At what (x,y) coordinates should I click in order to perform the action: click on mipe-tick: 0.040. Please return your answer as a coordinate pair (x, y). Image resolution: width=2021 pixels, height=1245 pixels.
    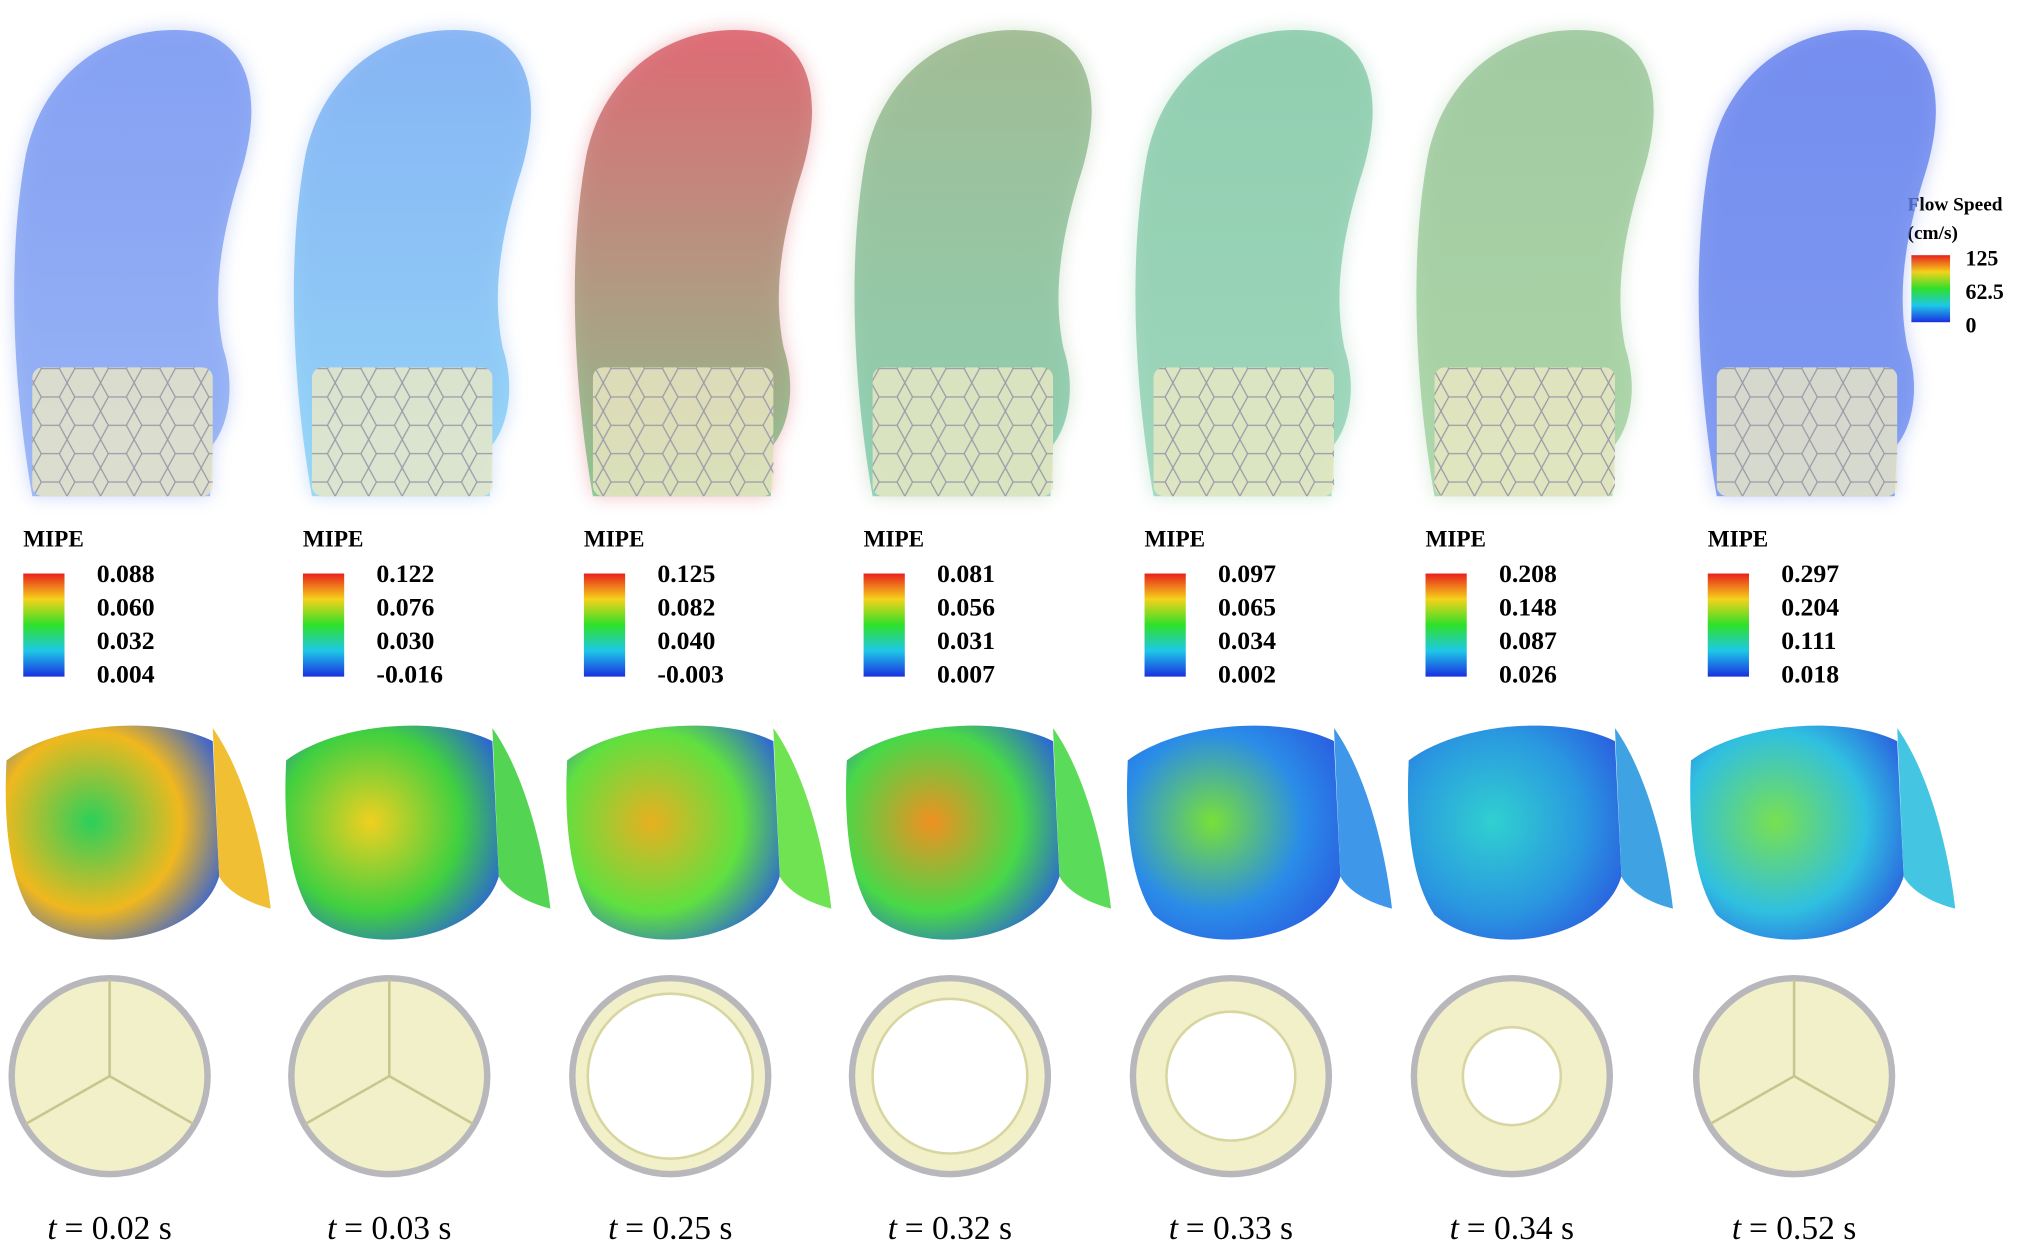
    Looking at the image, I should click on (686, 640).